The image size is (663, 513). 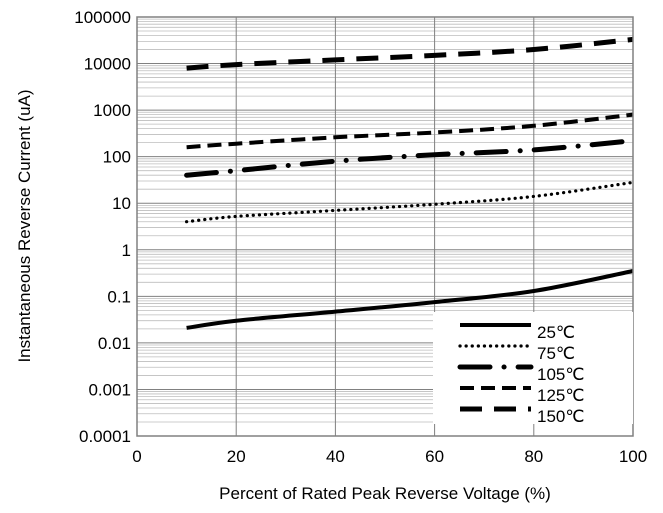 What do you see at coordinates (136, 456) in the screenshot?
I see `x-tick-label: 0` at bounding box center [136, 456].